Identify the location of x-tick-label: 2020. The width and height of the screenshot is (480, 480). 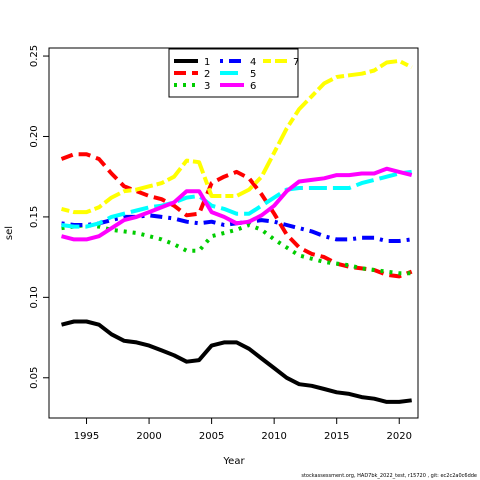
(399, 436).